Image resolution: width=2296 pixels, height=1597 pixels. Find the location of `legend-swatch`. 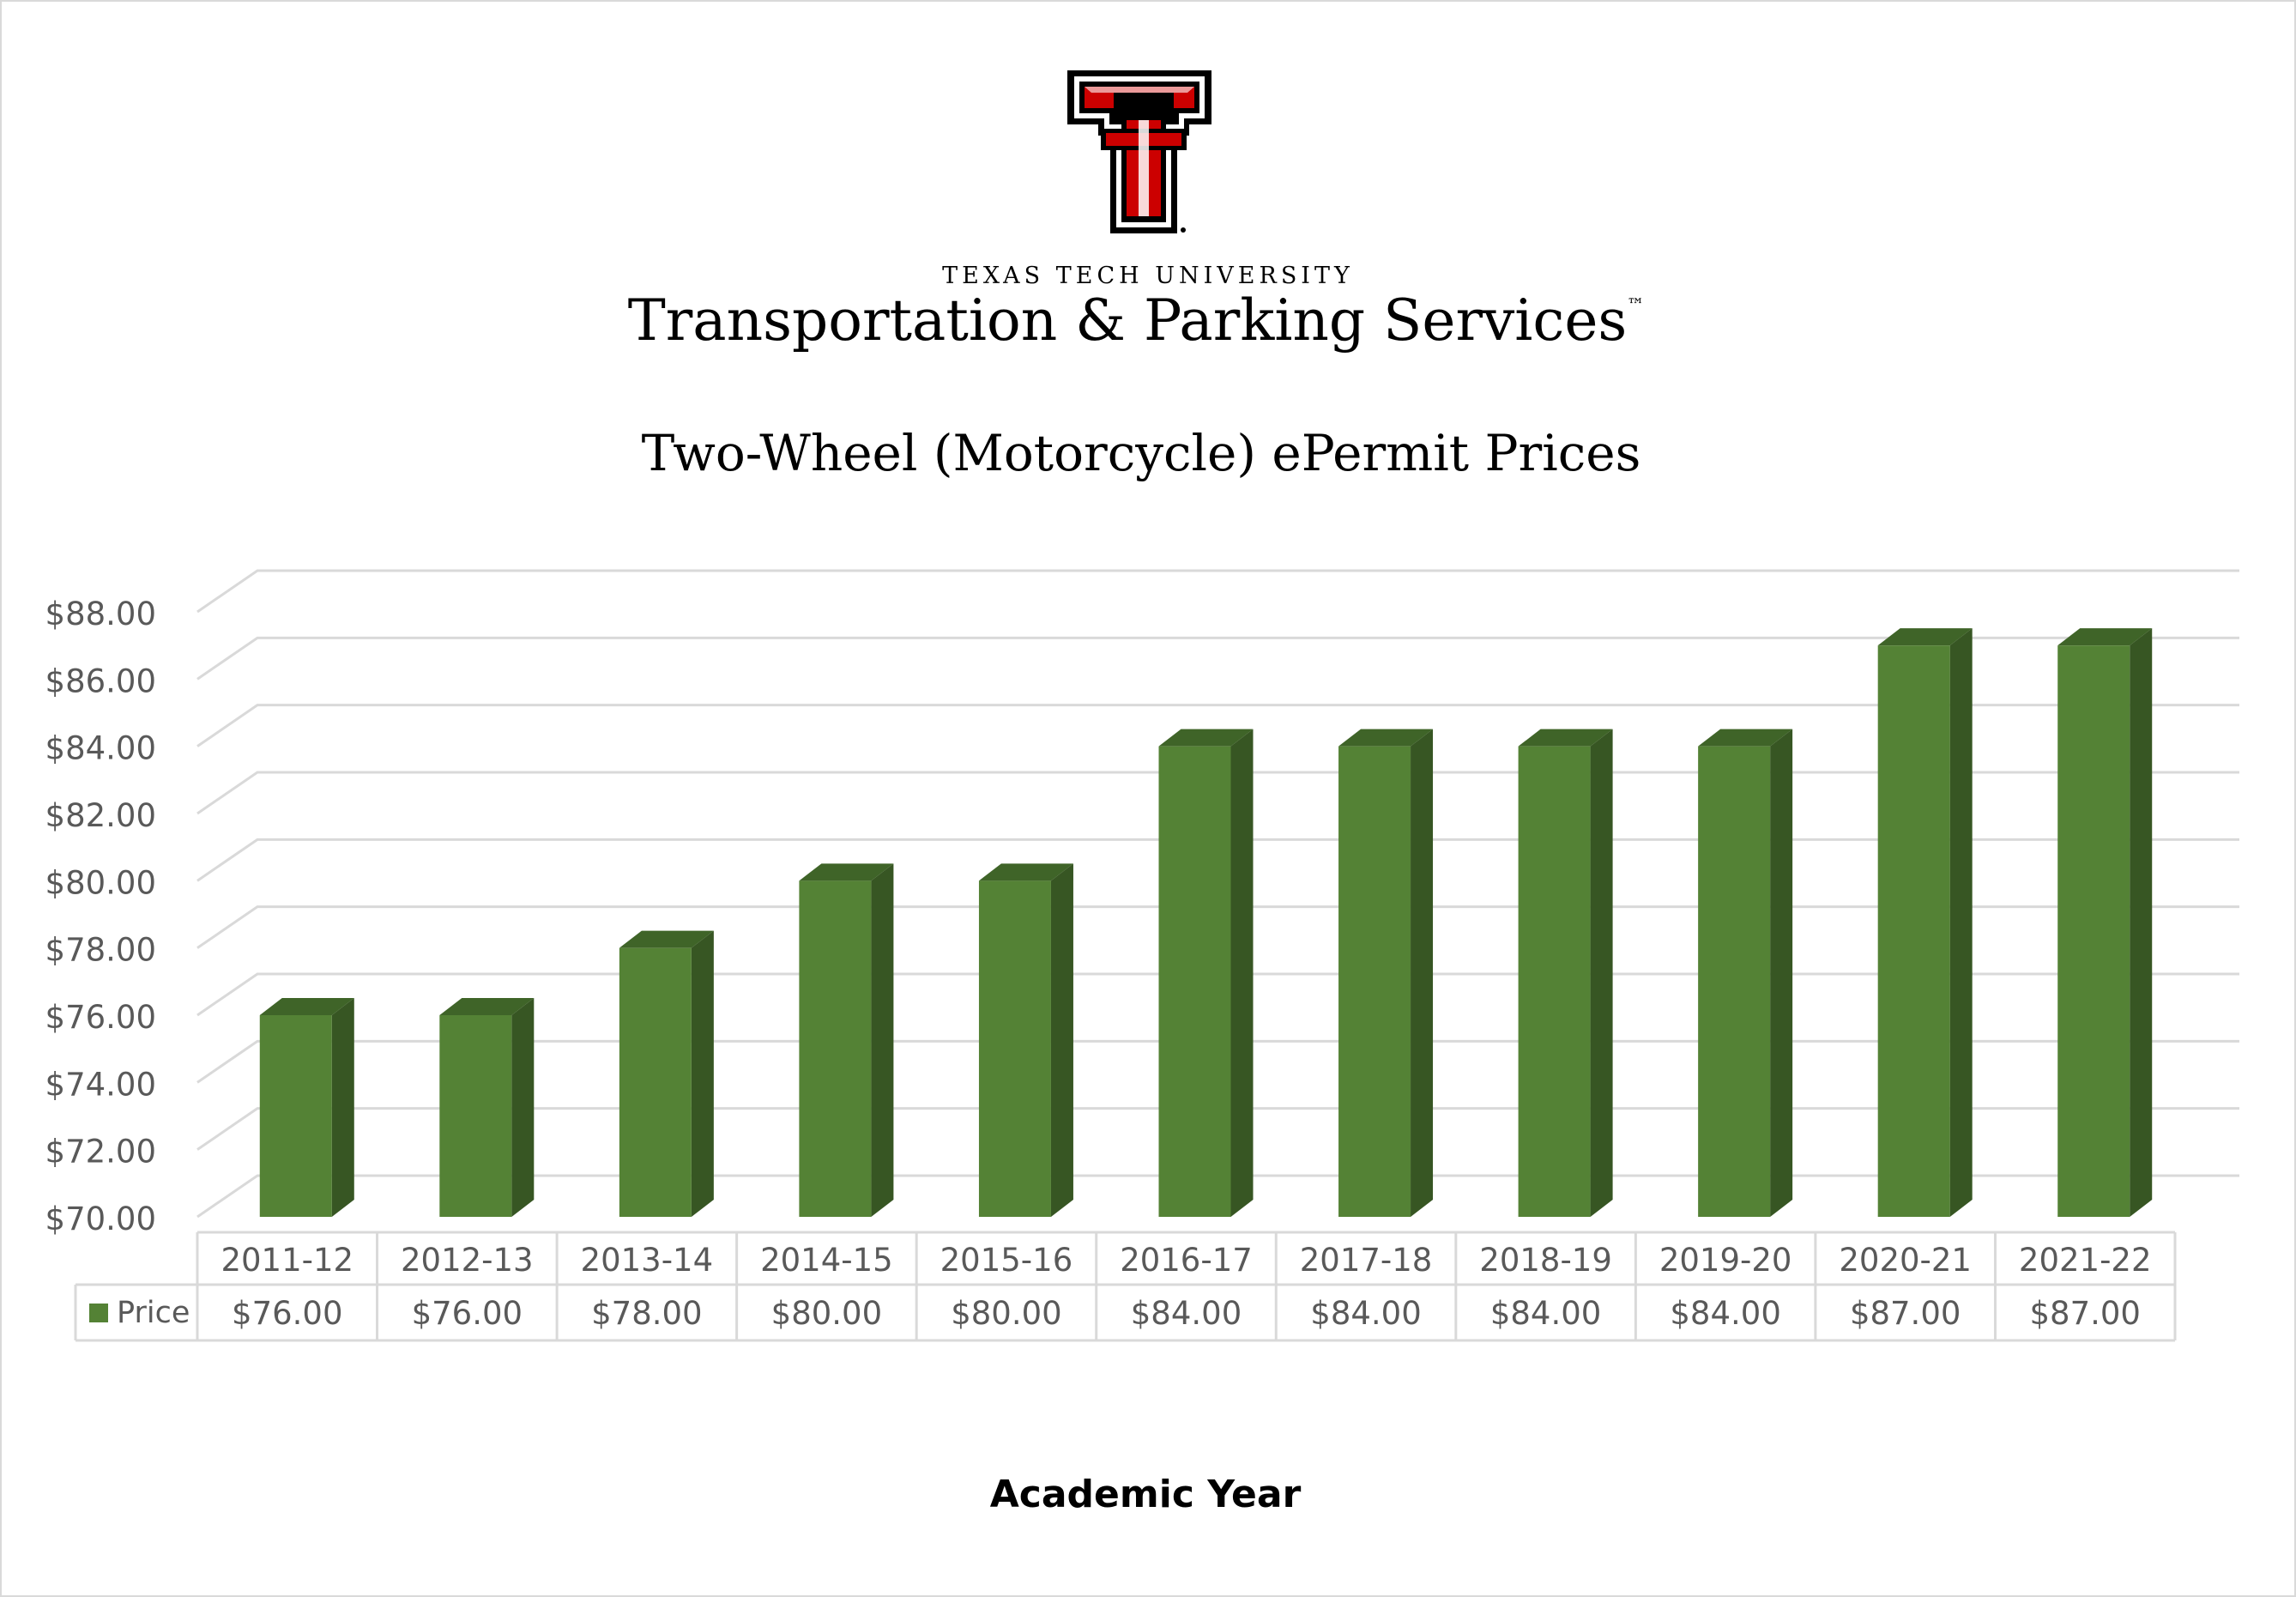

legend-swatch is located at coordinates (99, 1313).